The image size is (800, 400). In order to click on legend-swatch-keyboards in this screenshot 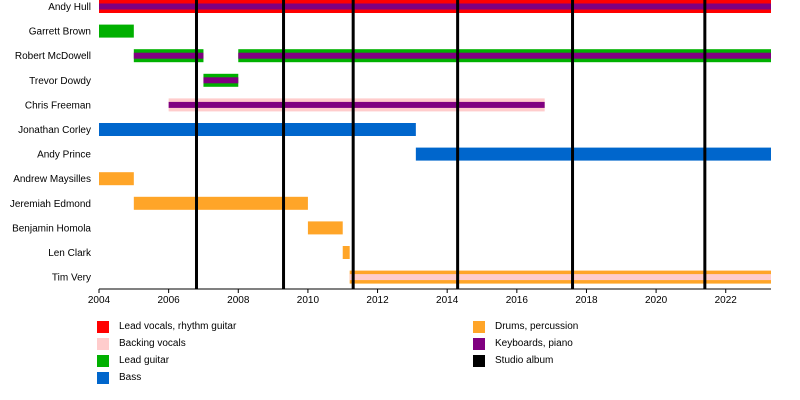, I will do `click(479, 343)`.